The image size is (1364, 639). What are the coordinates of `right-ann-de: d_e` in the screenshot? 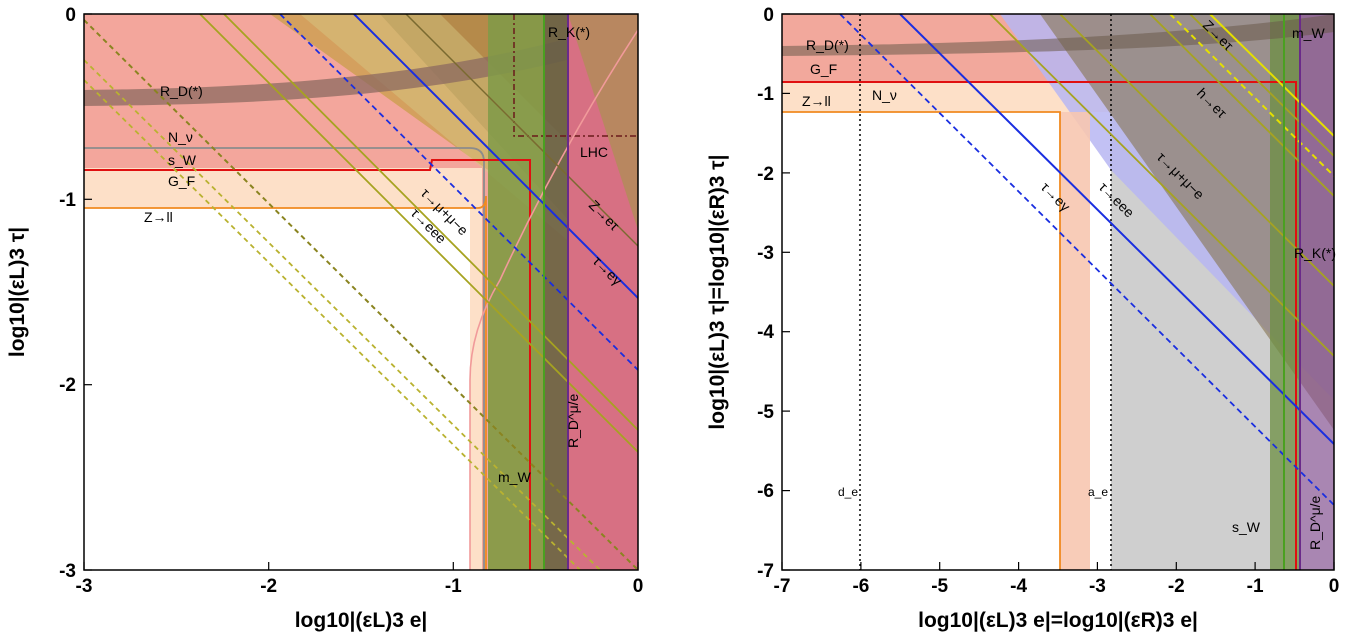 It's located at (848, 492).